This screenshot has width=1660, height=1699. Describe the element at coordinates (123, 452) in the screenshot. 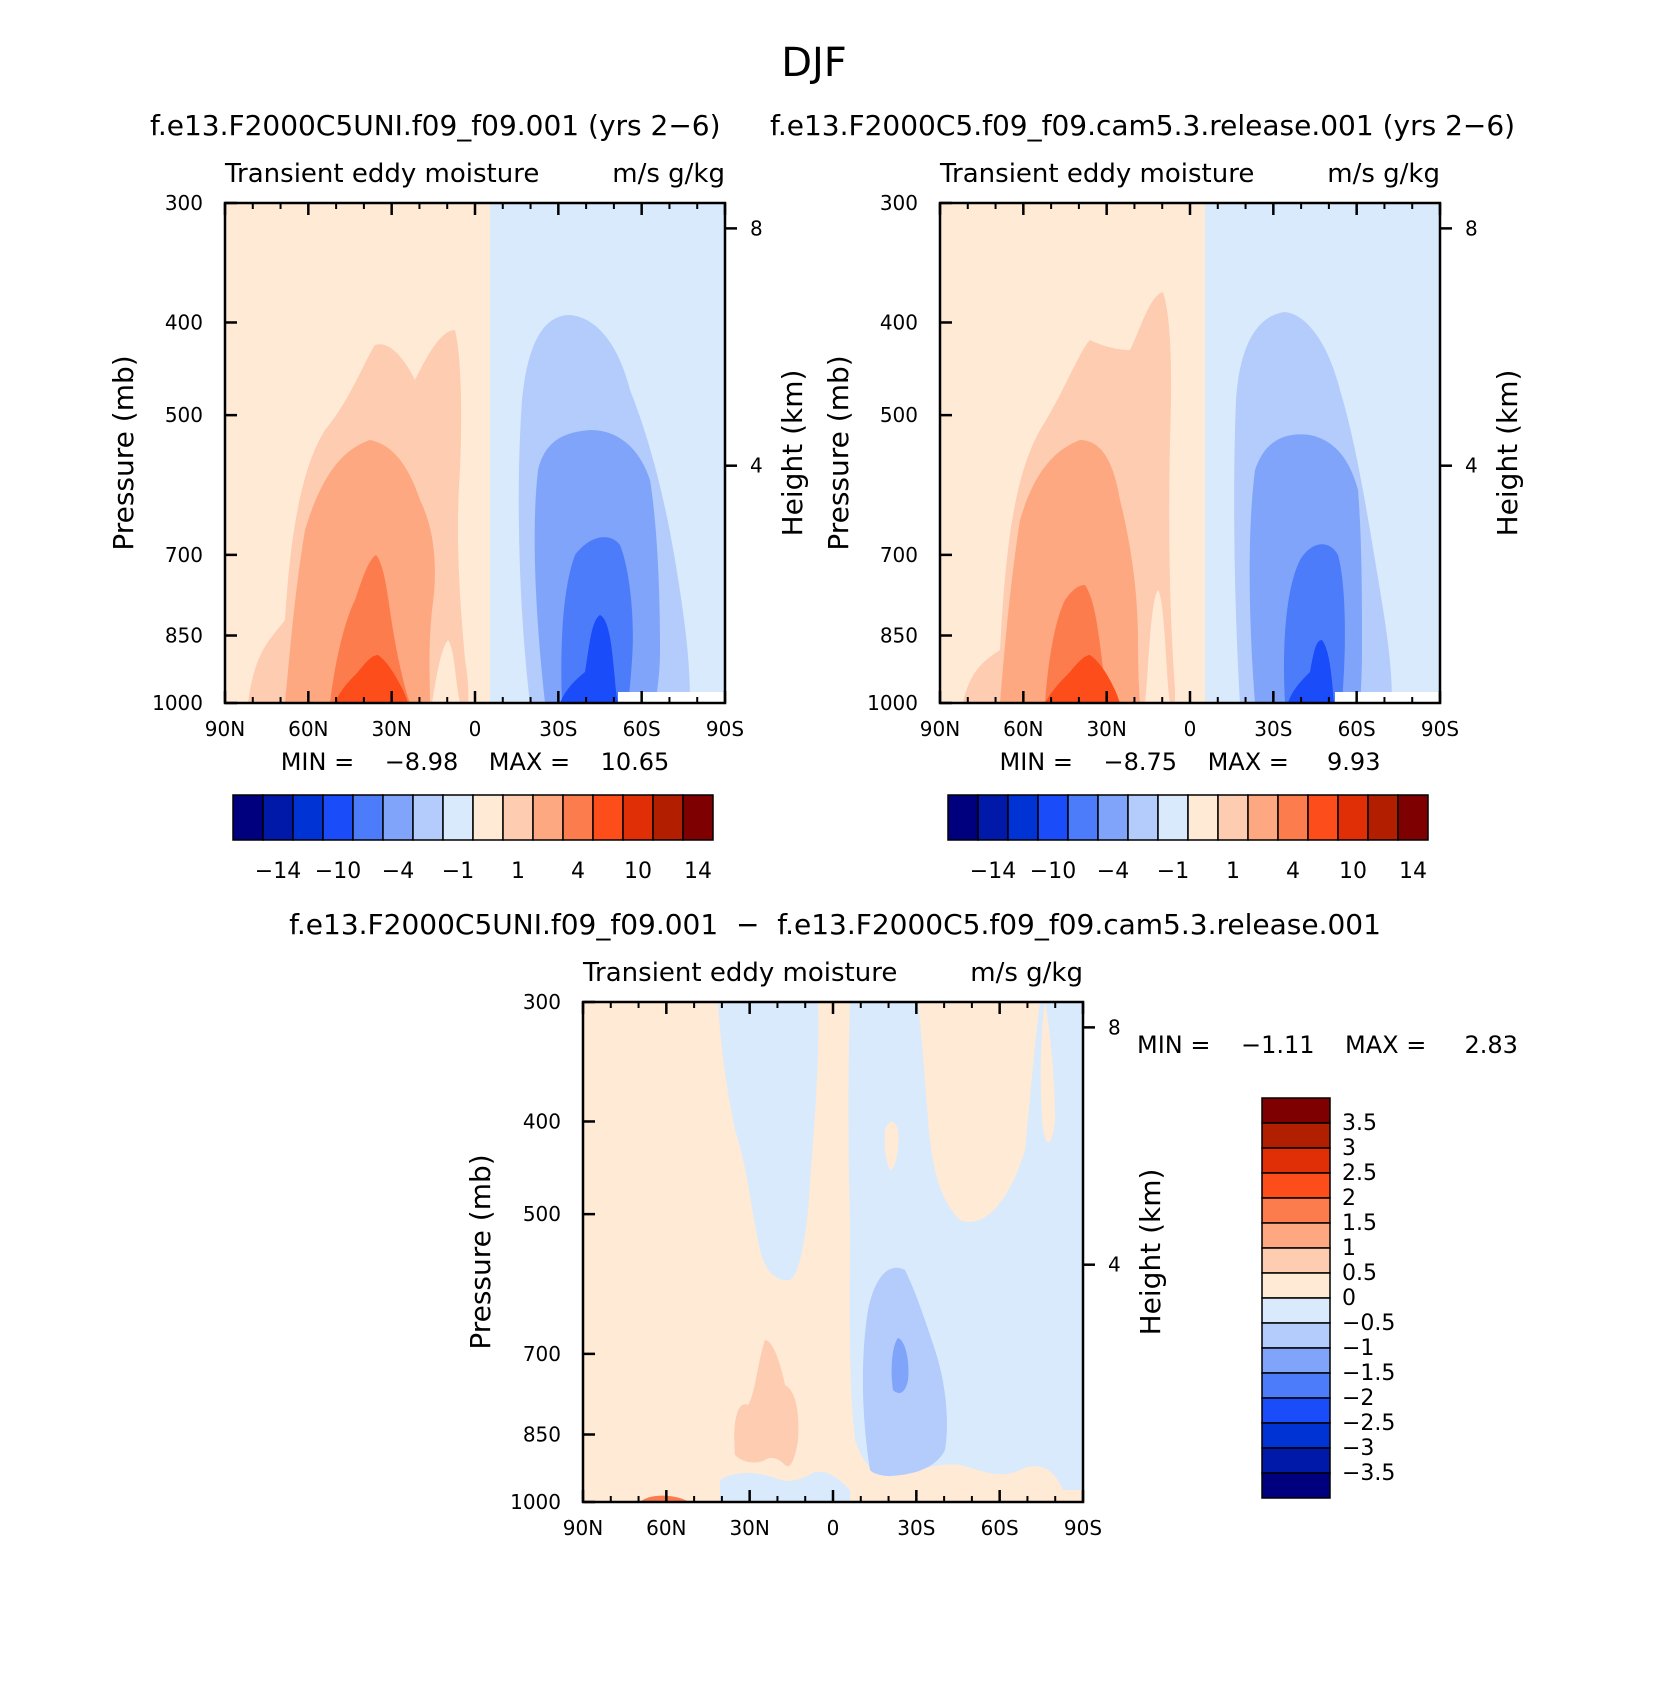

I see `panel-a-ylabel: Pressure (mb)` at that location.